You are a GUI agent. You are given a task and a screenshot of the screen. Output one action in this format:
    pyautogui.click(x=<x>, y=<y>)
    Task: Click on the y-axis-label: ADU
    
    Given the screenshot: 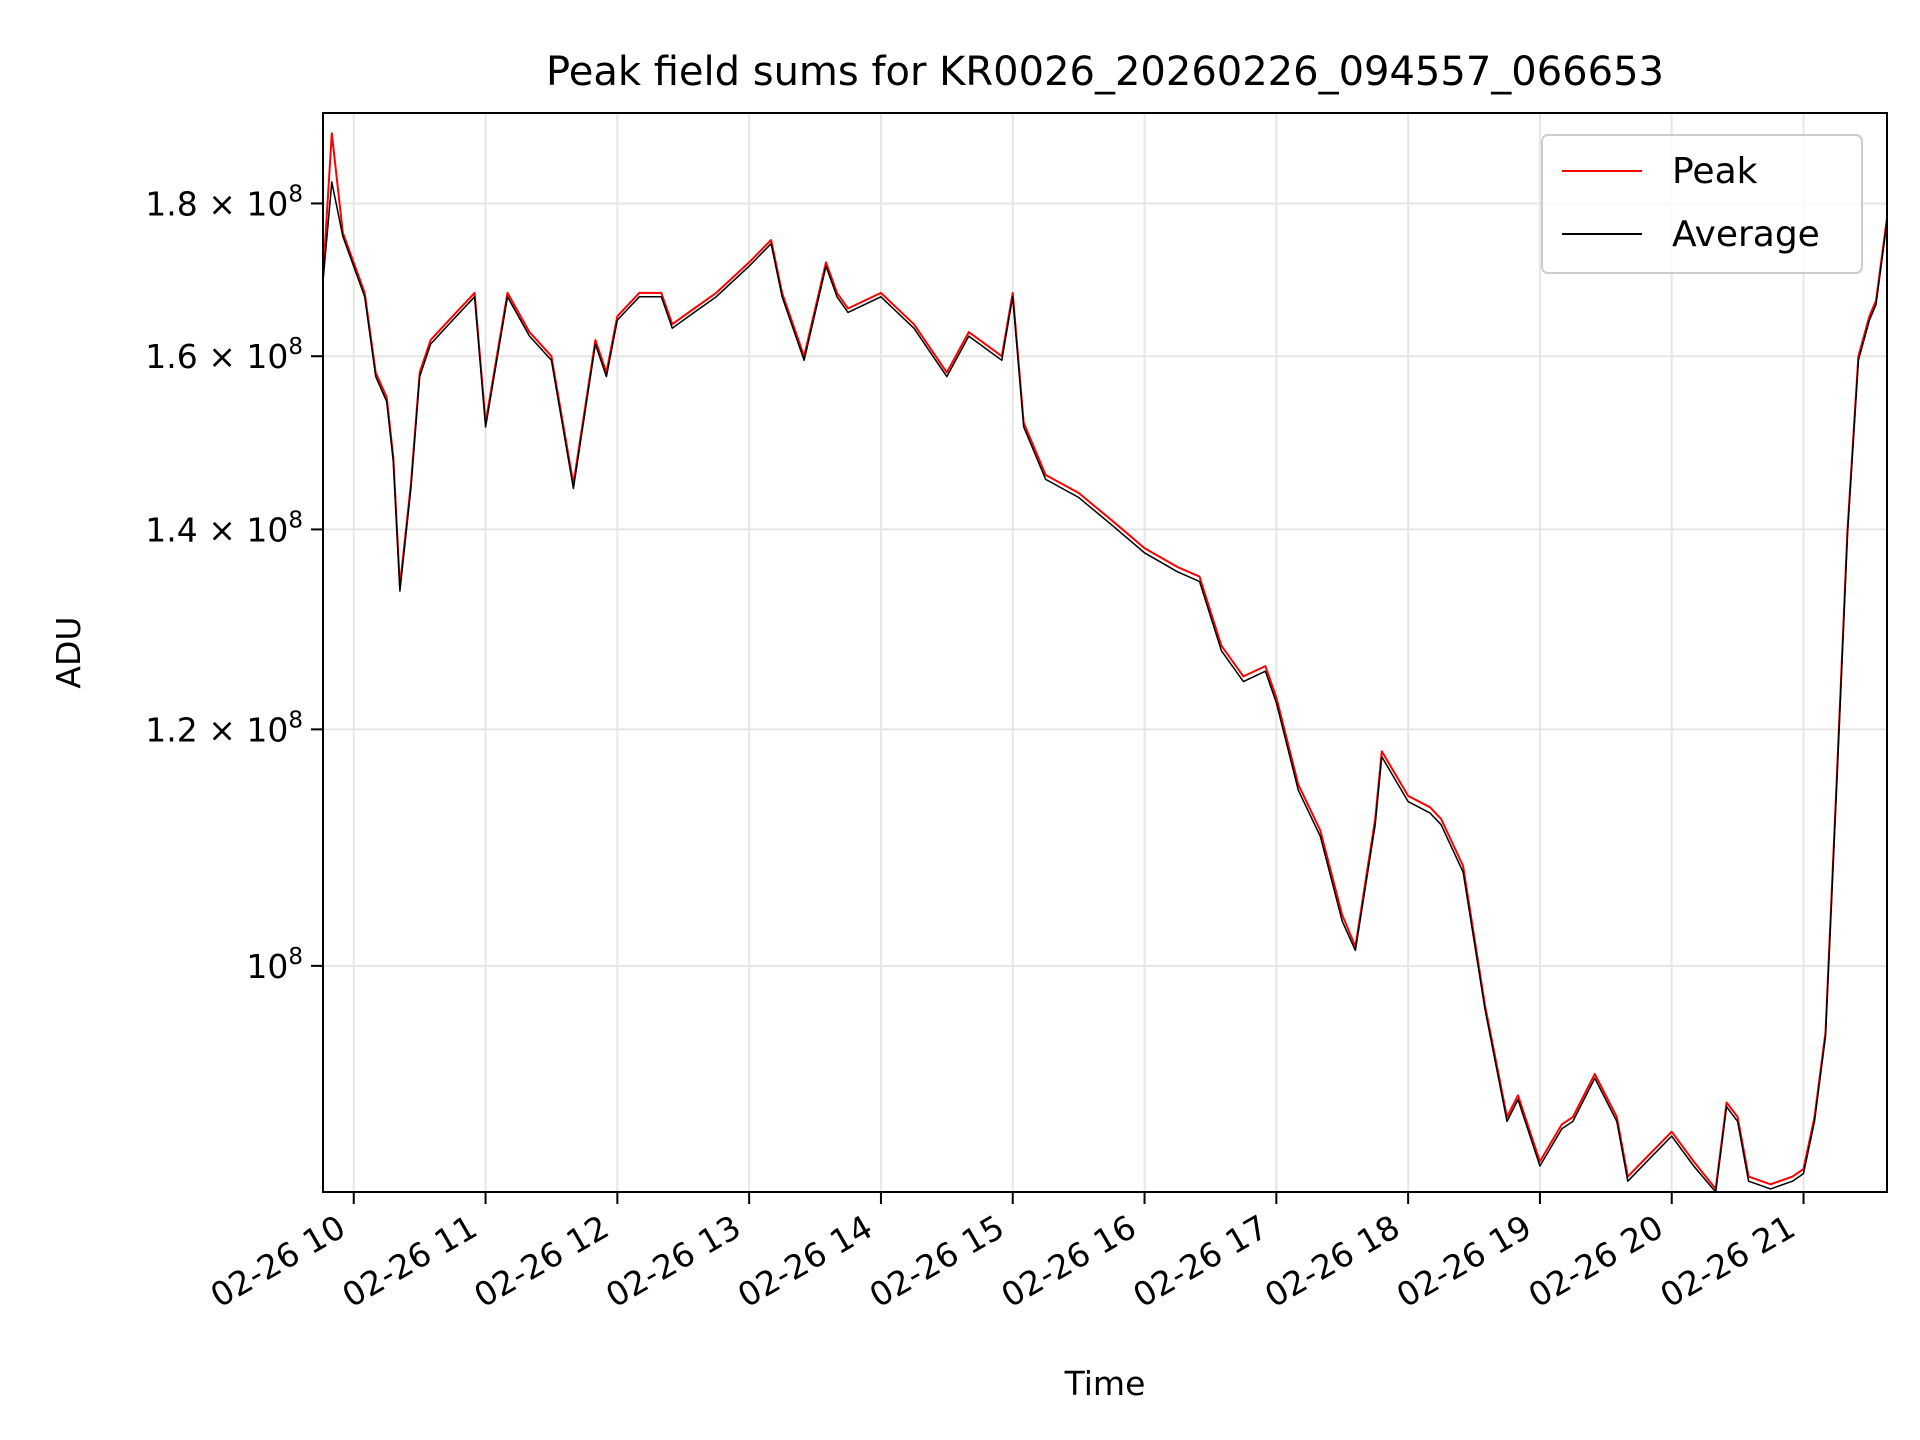 What is the action you would take?
    pyautogui.click(x=68, y=652)
    